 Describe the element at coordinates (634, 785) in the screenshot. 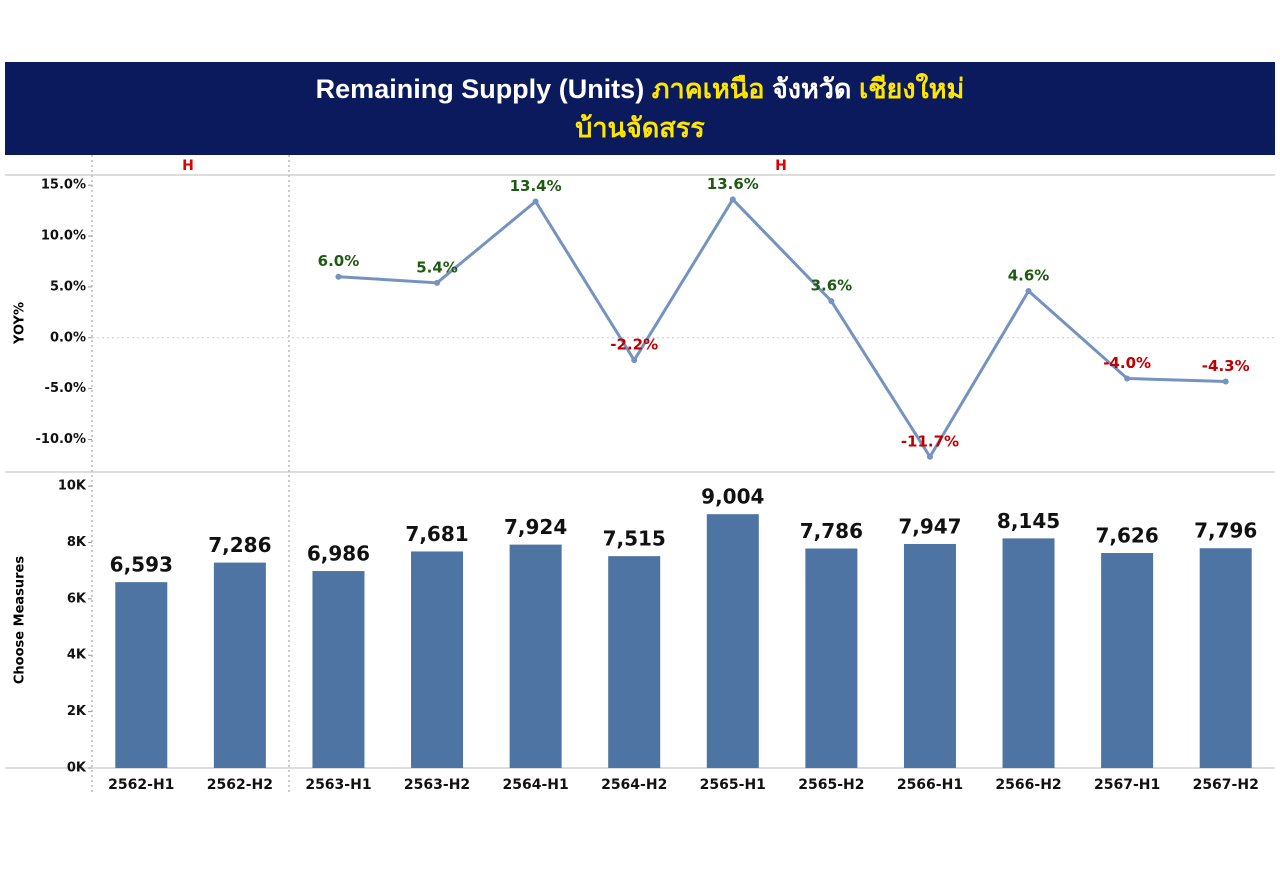

I see `x-tick-label: 2564-H2` at that location.